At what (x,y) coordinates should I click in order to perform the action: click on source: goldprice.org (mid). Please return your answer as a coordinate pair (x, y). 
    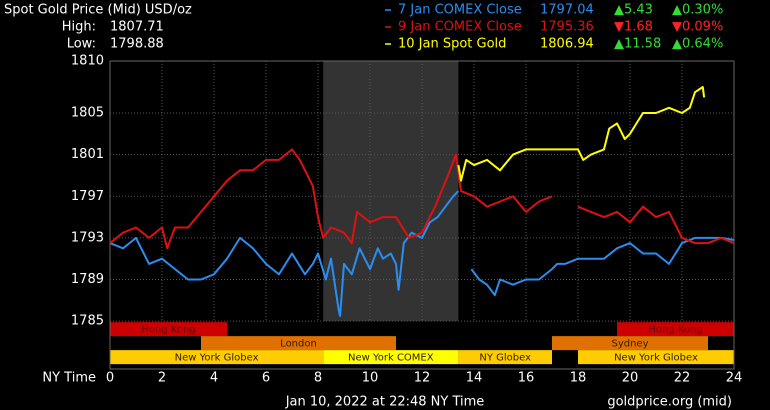
    Looking at the image, I should click on (669, 402).